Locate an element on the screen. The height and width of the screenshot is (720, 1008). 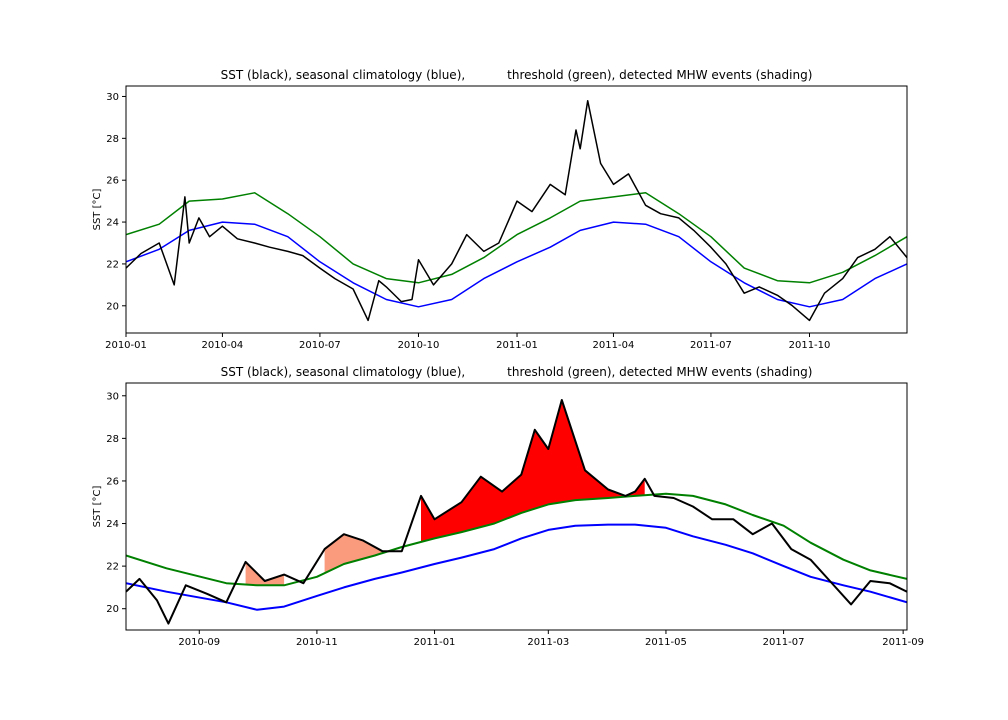
x-tick-label: 2011-03 is located at coordinates (548, 642).